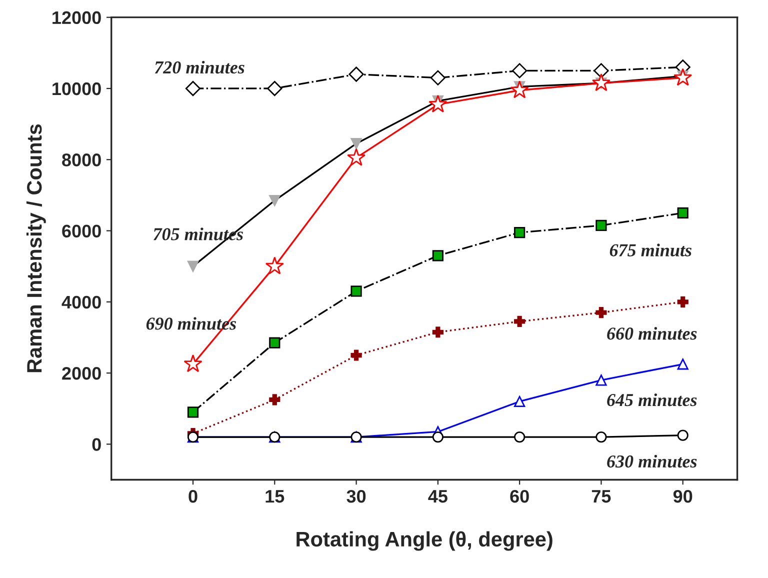 Image resolution: width=768 pixels, height=578 pixels. What do you see at coordinates (601, 496) in the screenshot?
I see `x-tick-label: 75` at bounding box center [601, 496].